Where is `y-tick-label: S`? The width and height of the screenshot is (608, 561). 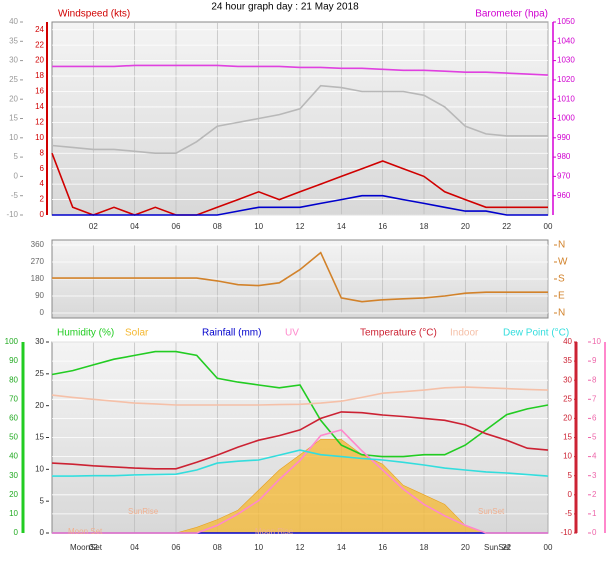 y-tick-label: S is located at coordinates (561, 279).